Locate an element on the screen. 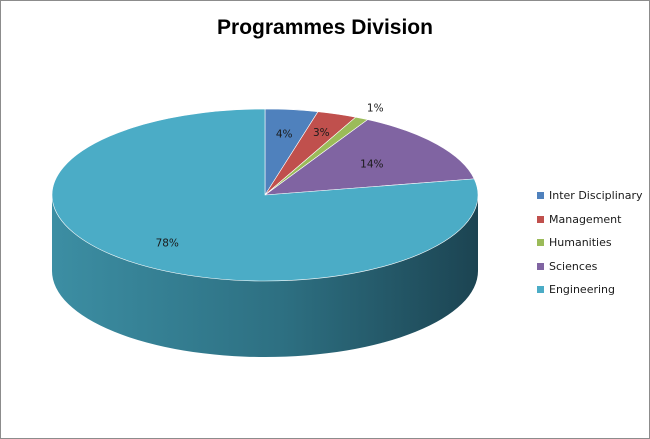  legend-label: Inter Disciplinary is located at coordinates (596, 196).